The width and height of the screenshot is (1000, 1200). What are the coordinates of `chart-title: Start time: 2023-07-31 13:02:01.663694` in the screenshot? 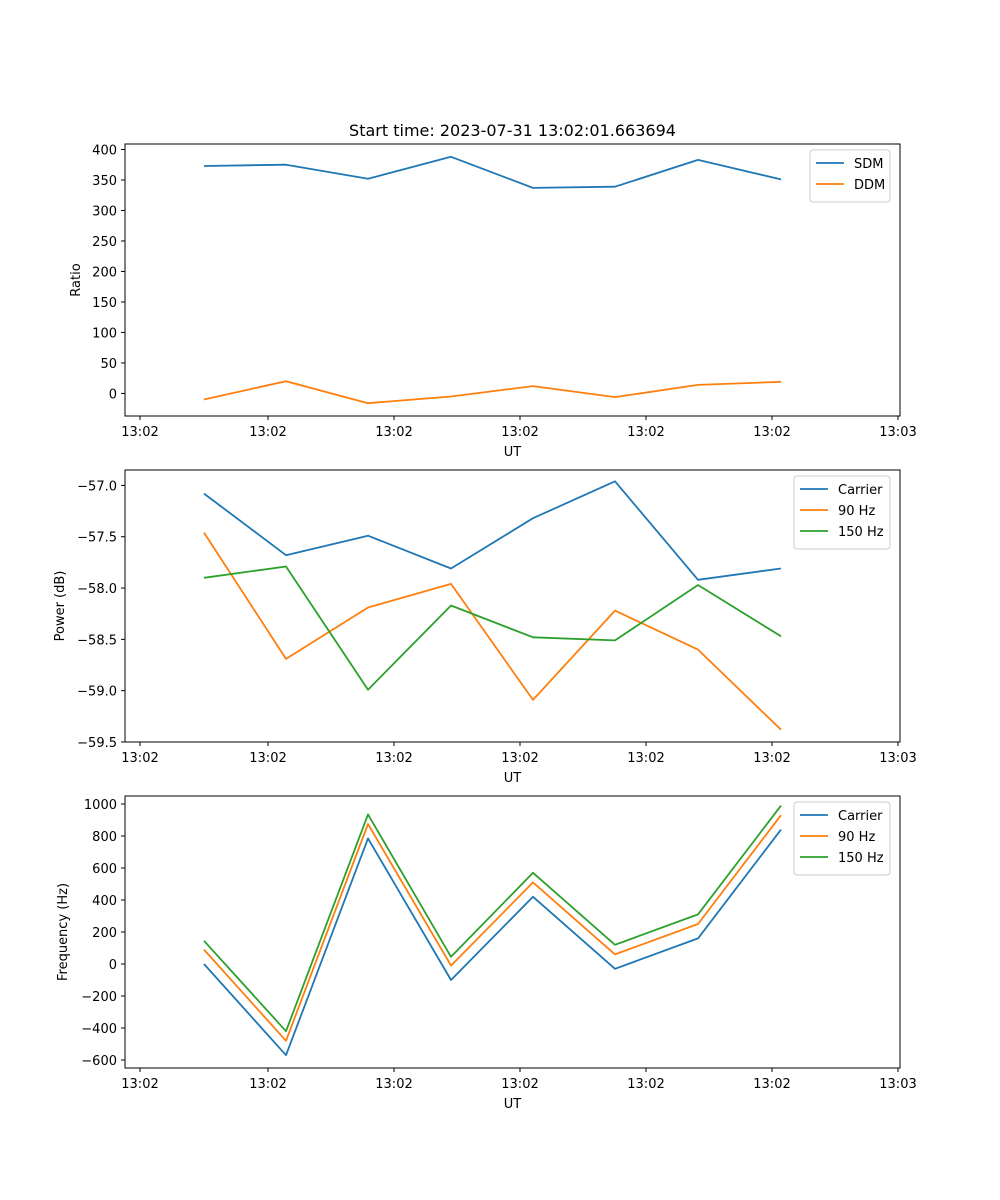 It's located at (512, 130).